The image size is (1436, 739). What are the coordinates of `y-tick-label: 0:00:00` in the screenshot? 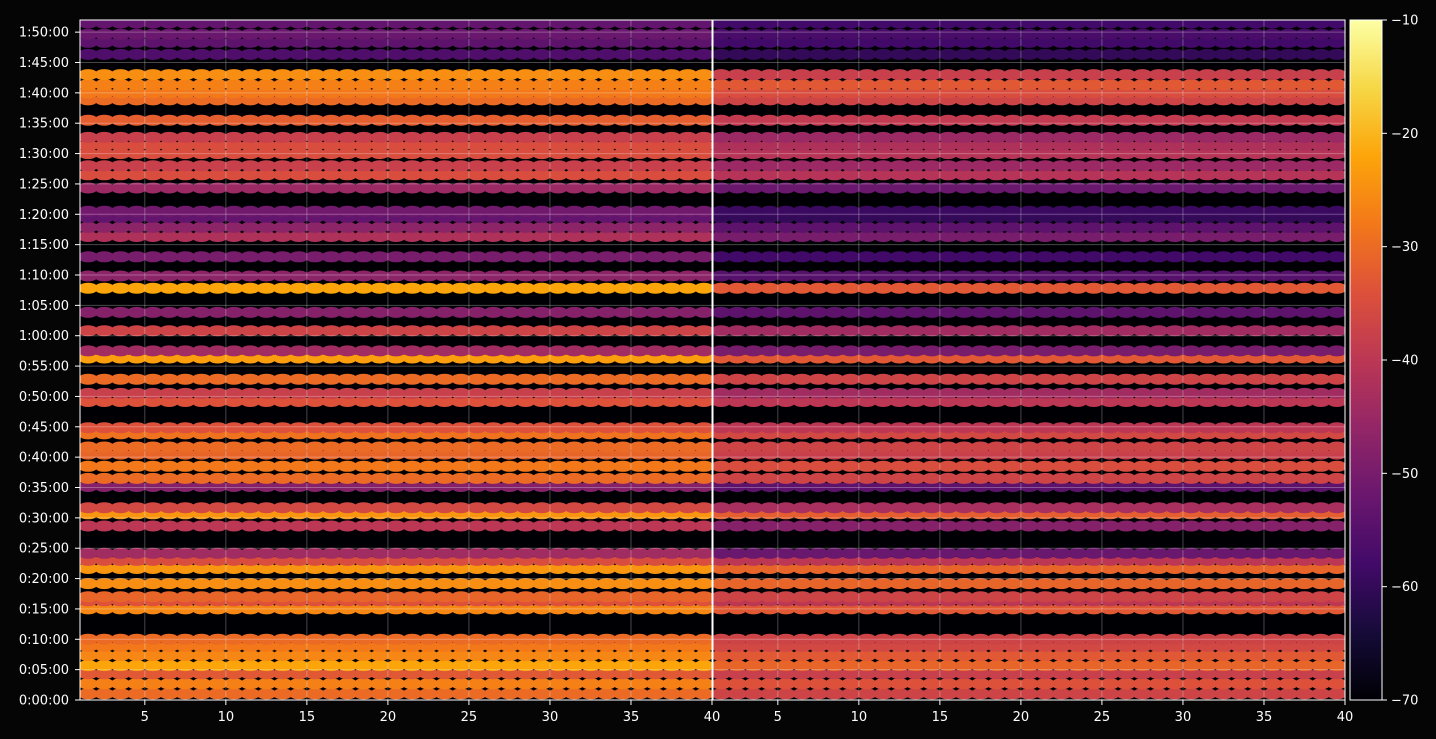 It's located at (44, 701).